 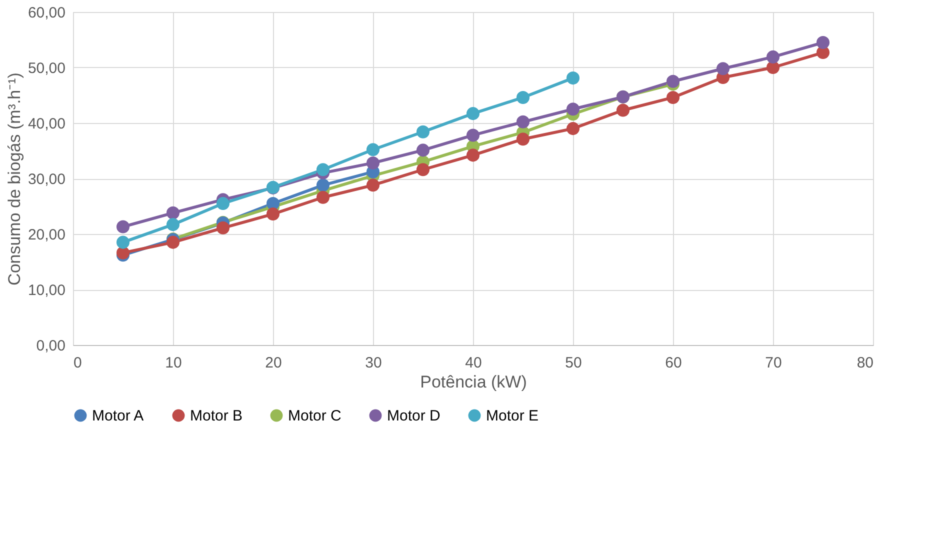 I want to click on y-tick-label: 60,00, so click(x=47, y=13).